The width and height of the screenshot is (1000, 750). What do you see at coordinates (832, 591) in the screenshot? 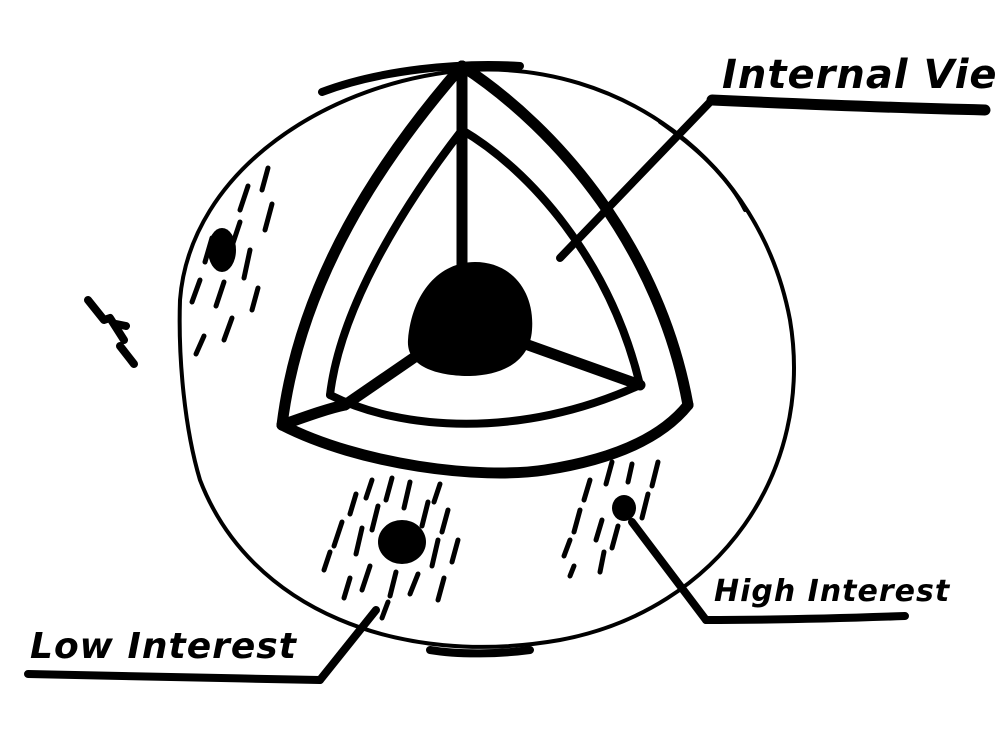
I see `high-interest-label: High Interest` at bounding box center [832, 591].